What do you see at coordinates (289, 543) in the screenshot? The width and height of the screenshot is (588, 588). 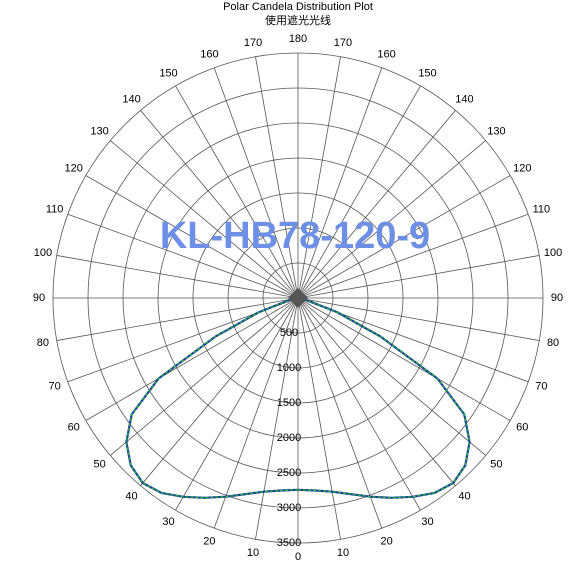 I see `r-tick-label: 3500` at bounding box center [289, 543].